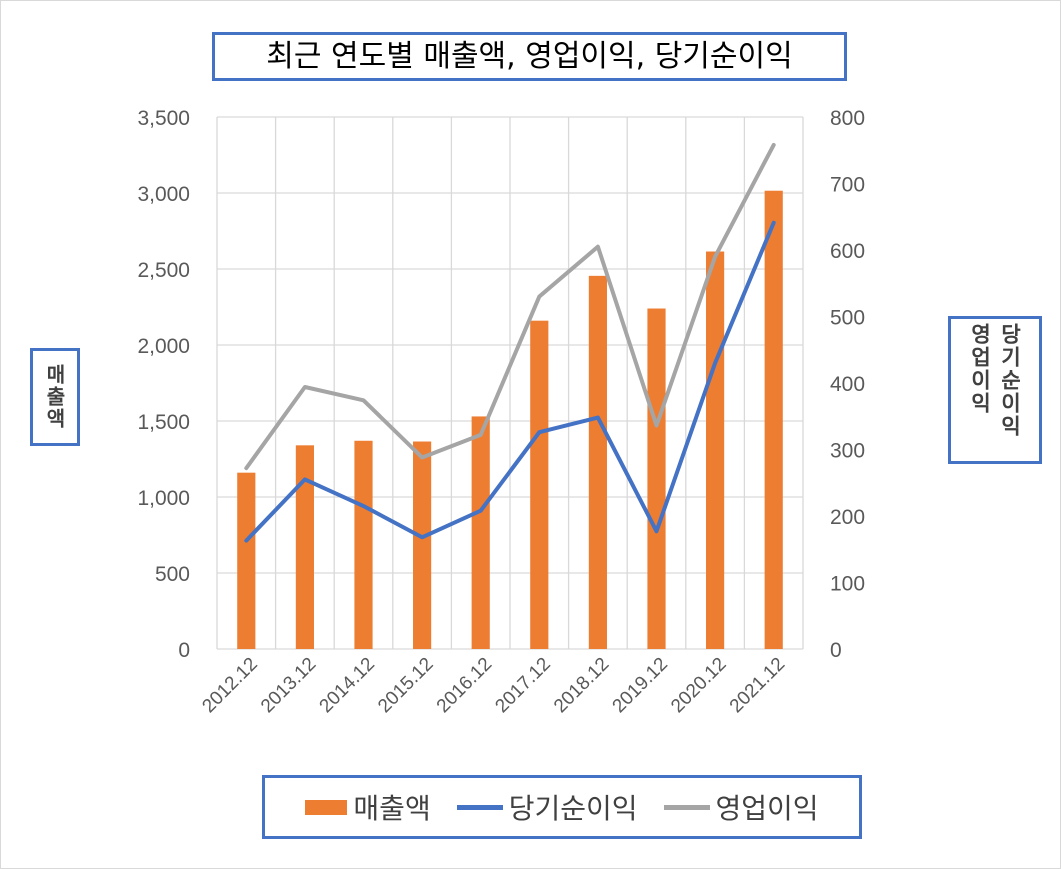 The image size is (1061, 869). What do you see at coordinates (163, 346) in the screenshot?
I see `y-left-tick-label: 2,000` at bounding box center [163, 346].